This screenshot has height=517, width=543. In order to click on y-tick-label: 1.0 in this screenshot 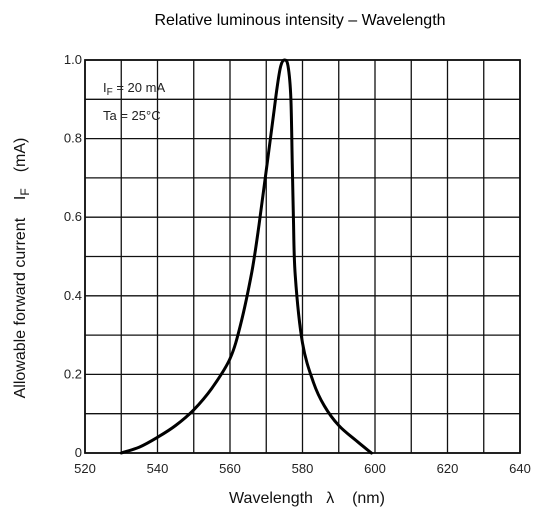, I will do `click(73, 59)`.